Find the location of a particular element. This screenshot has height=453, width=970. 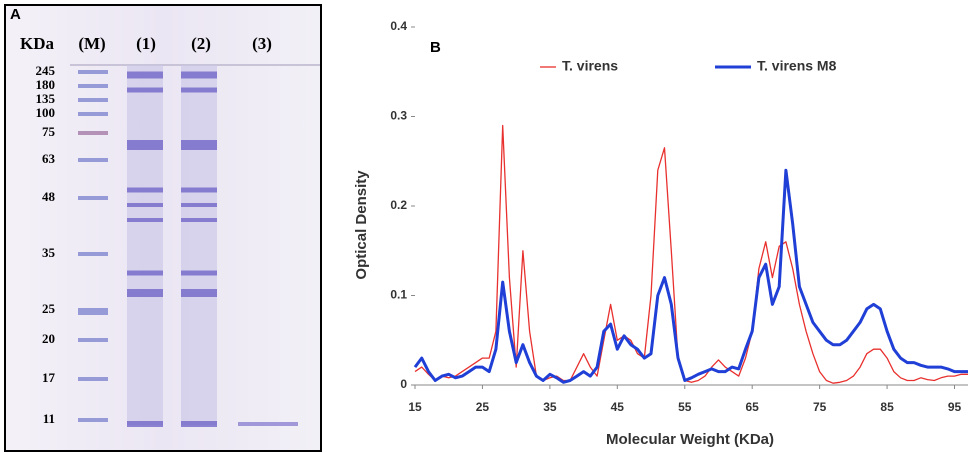

x-tick-label: 45 is located at coordinates (618, 407).